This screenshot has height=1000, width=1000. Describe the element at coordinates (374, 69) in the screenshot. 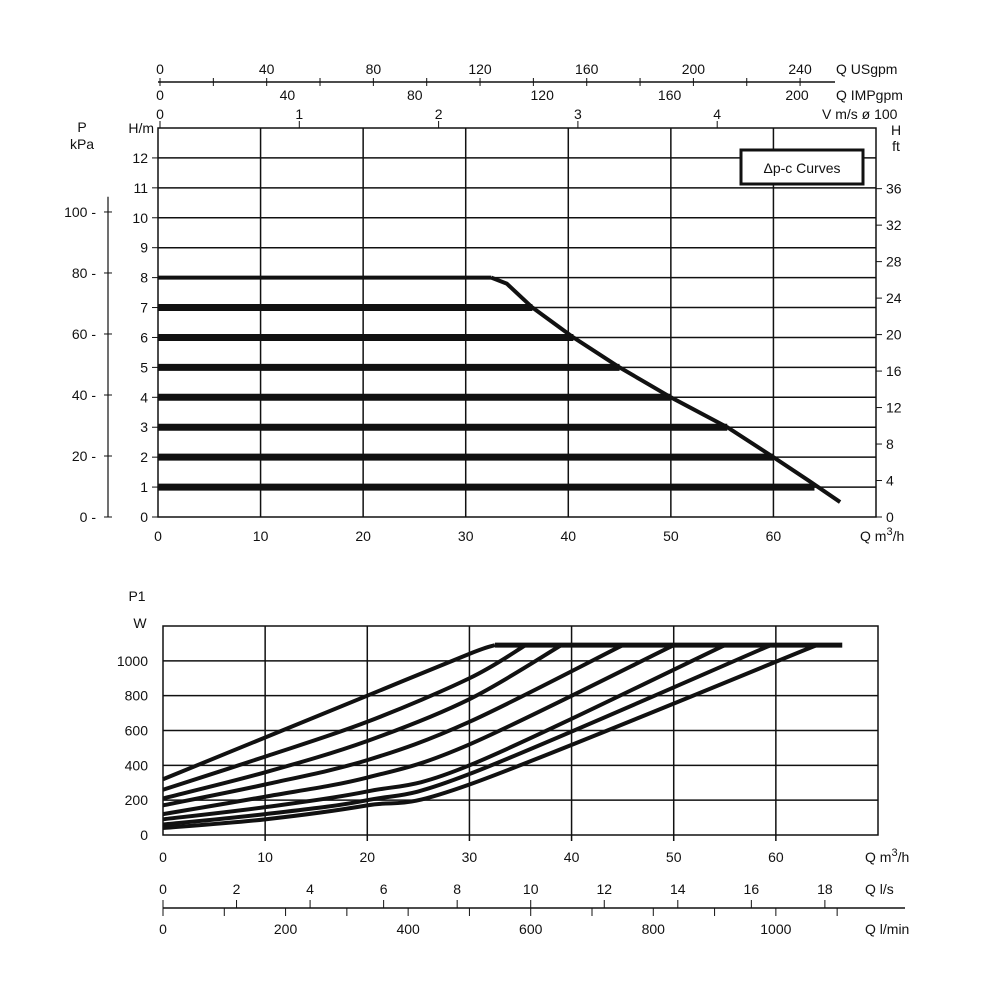

I see `usgpm-tick-label: 80` at that location.